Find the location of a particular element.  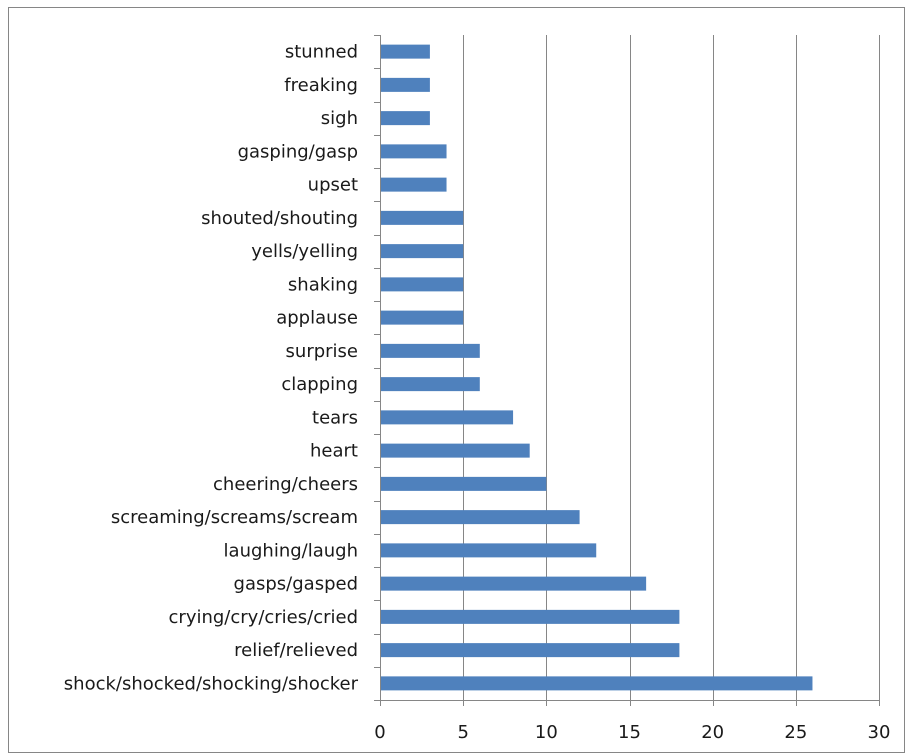

bar-relief is located at coordinates (530, 650).